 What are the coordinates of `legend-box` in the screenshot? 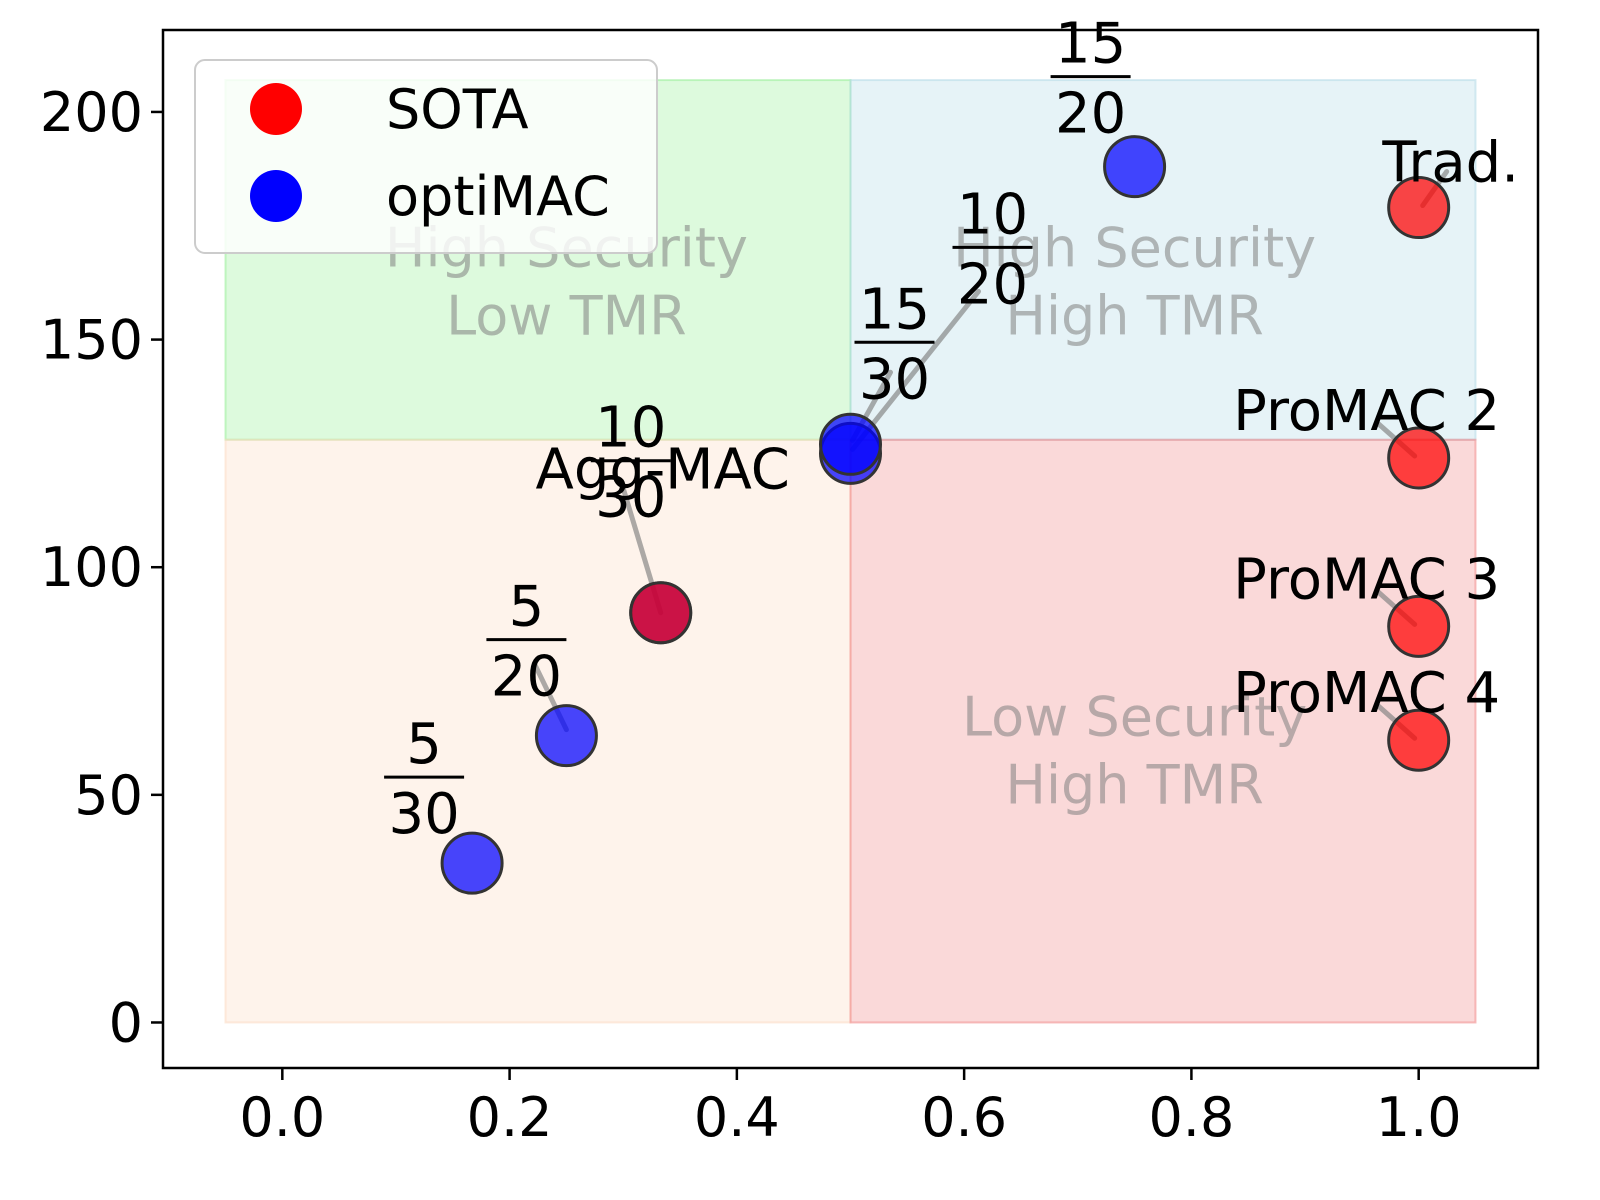 It's located at (426, 156).